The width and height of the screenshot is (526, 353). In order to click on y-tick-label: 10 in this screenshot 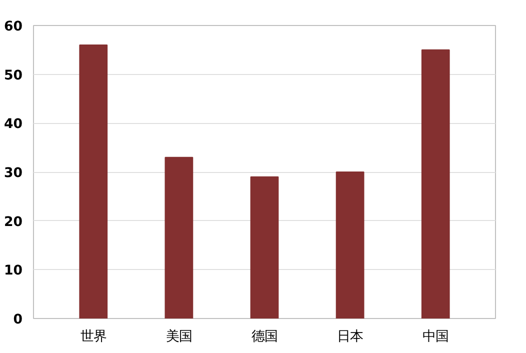, I will do `click(13, 271)`.